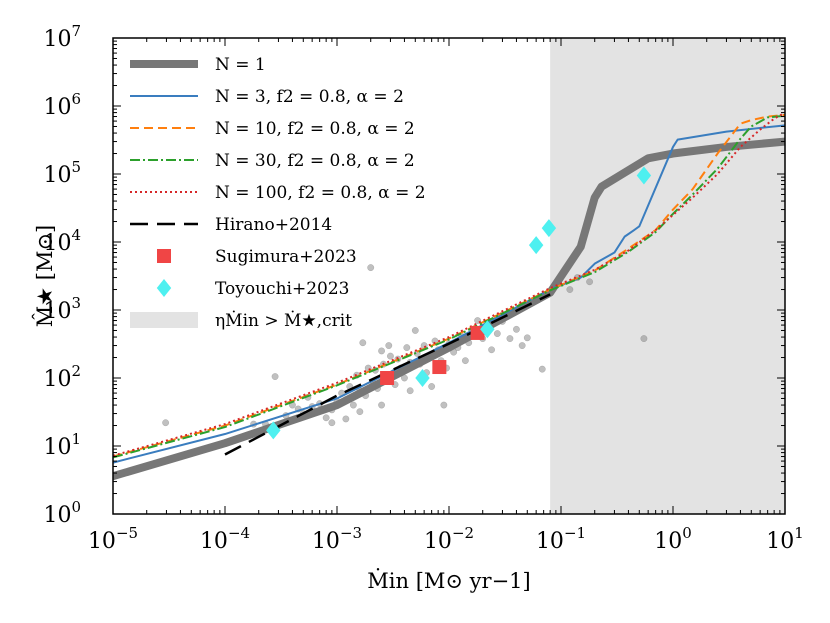 This screenshot has width=830, height=623. I want to click on x-axis-label: Ṁin [M⊙ yr−1], so click(448, 581).